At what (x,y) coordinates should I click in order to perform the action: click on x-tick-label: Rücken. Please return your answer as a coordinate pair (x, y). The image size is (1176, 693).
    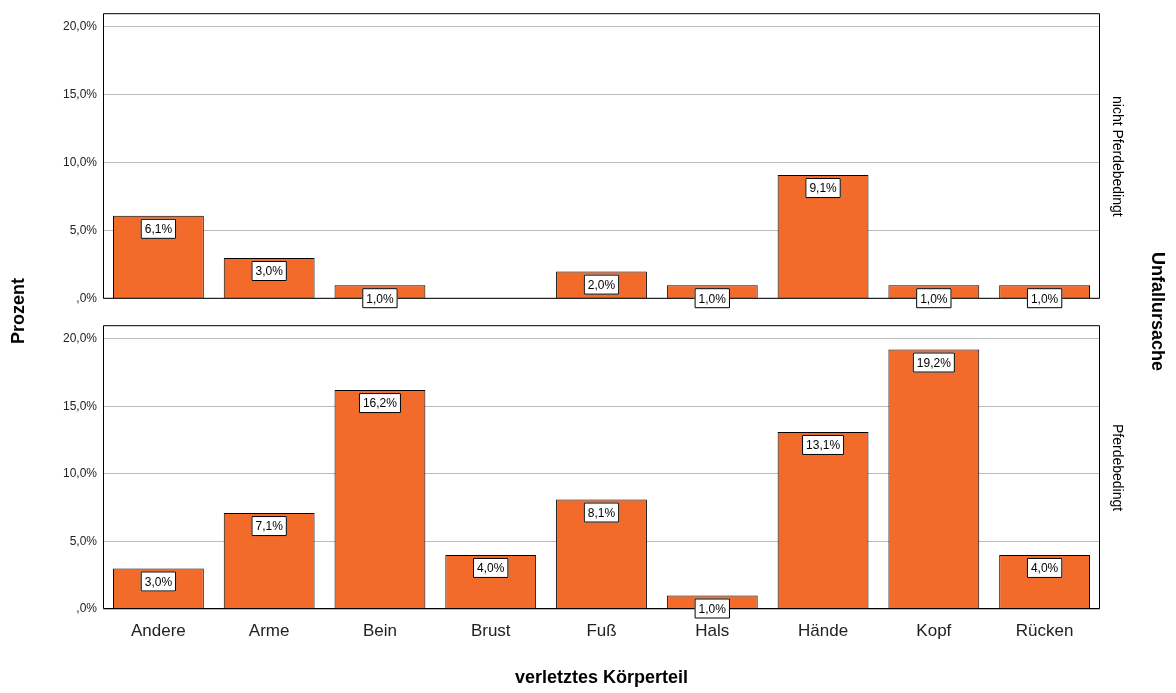
    Looking at the image, I should click on (1044, 630).